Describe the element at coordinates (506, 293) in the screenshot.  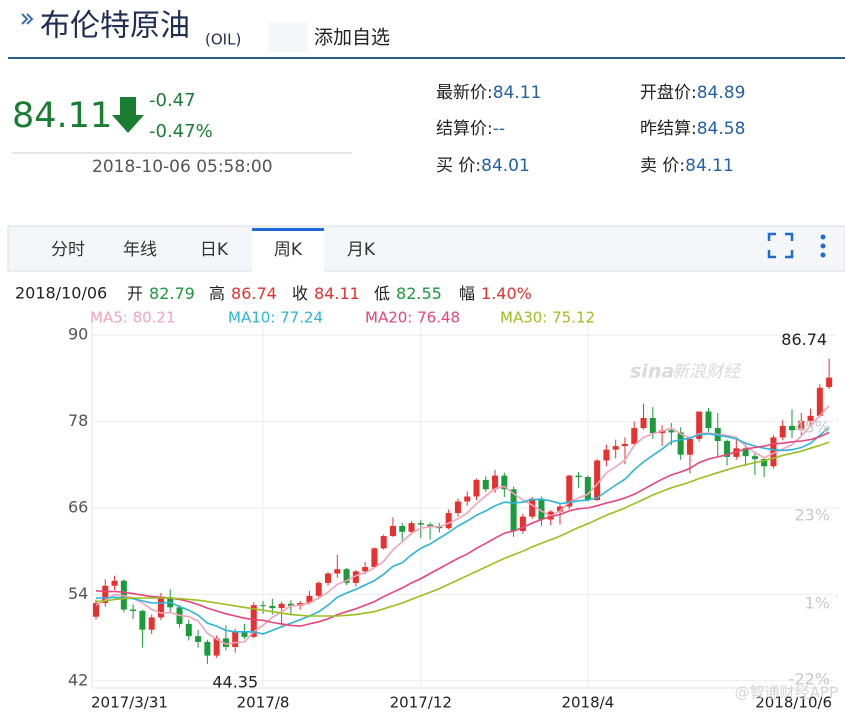
I see `info-value: 1.40%` at that location.